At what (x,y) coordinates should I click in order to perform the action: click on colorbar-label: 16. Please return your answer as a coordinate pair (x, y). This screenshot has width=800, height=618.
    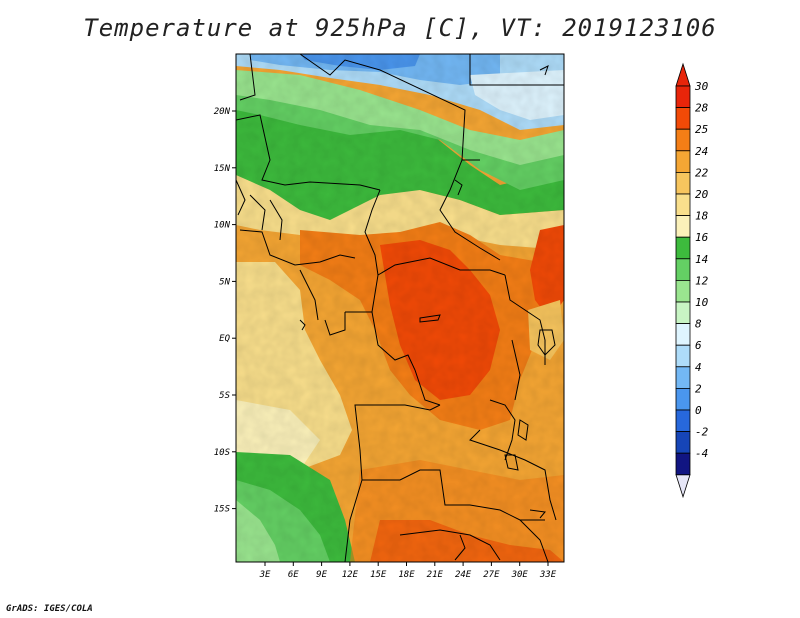
    Looking at the image, I should click on (702, 237).